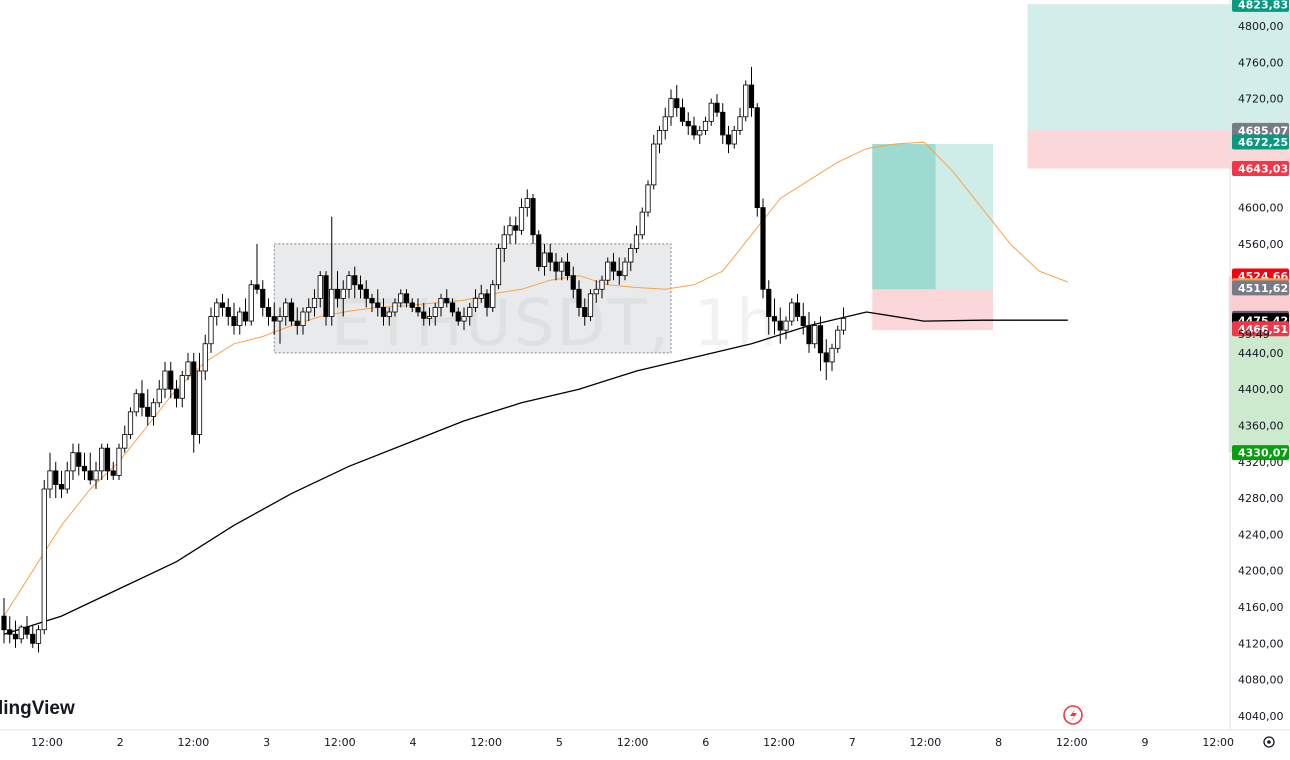  Describe the element at coordinates (1073, 715) in the screenshot. I see `replay-icon` at that location.